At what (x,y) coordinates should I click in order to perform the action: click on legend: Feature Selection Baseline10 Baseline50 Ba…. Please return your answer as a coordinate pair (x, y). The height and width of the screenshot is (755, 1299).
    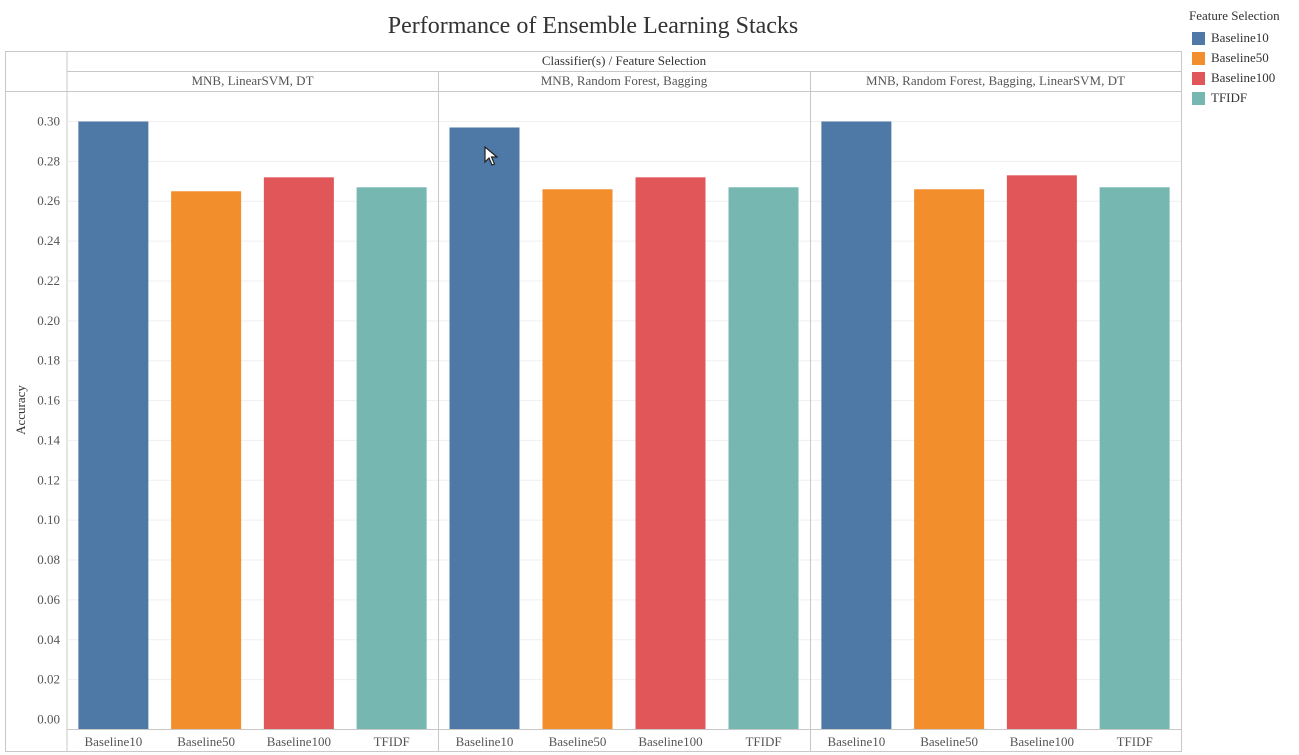
    Looking at the image, I should click on (1243, 58).